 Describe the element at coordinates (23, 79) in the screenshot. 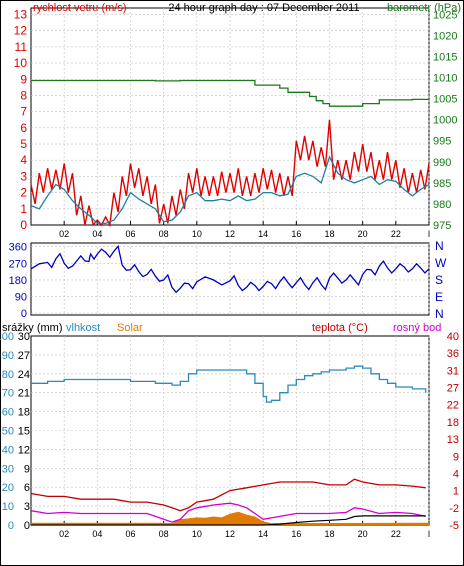

I see `wind-speed-tick-label: 9` at that location.